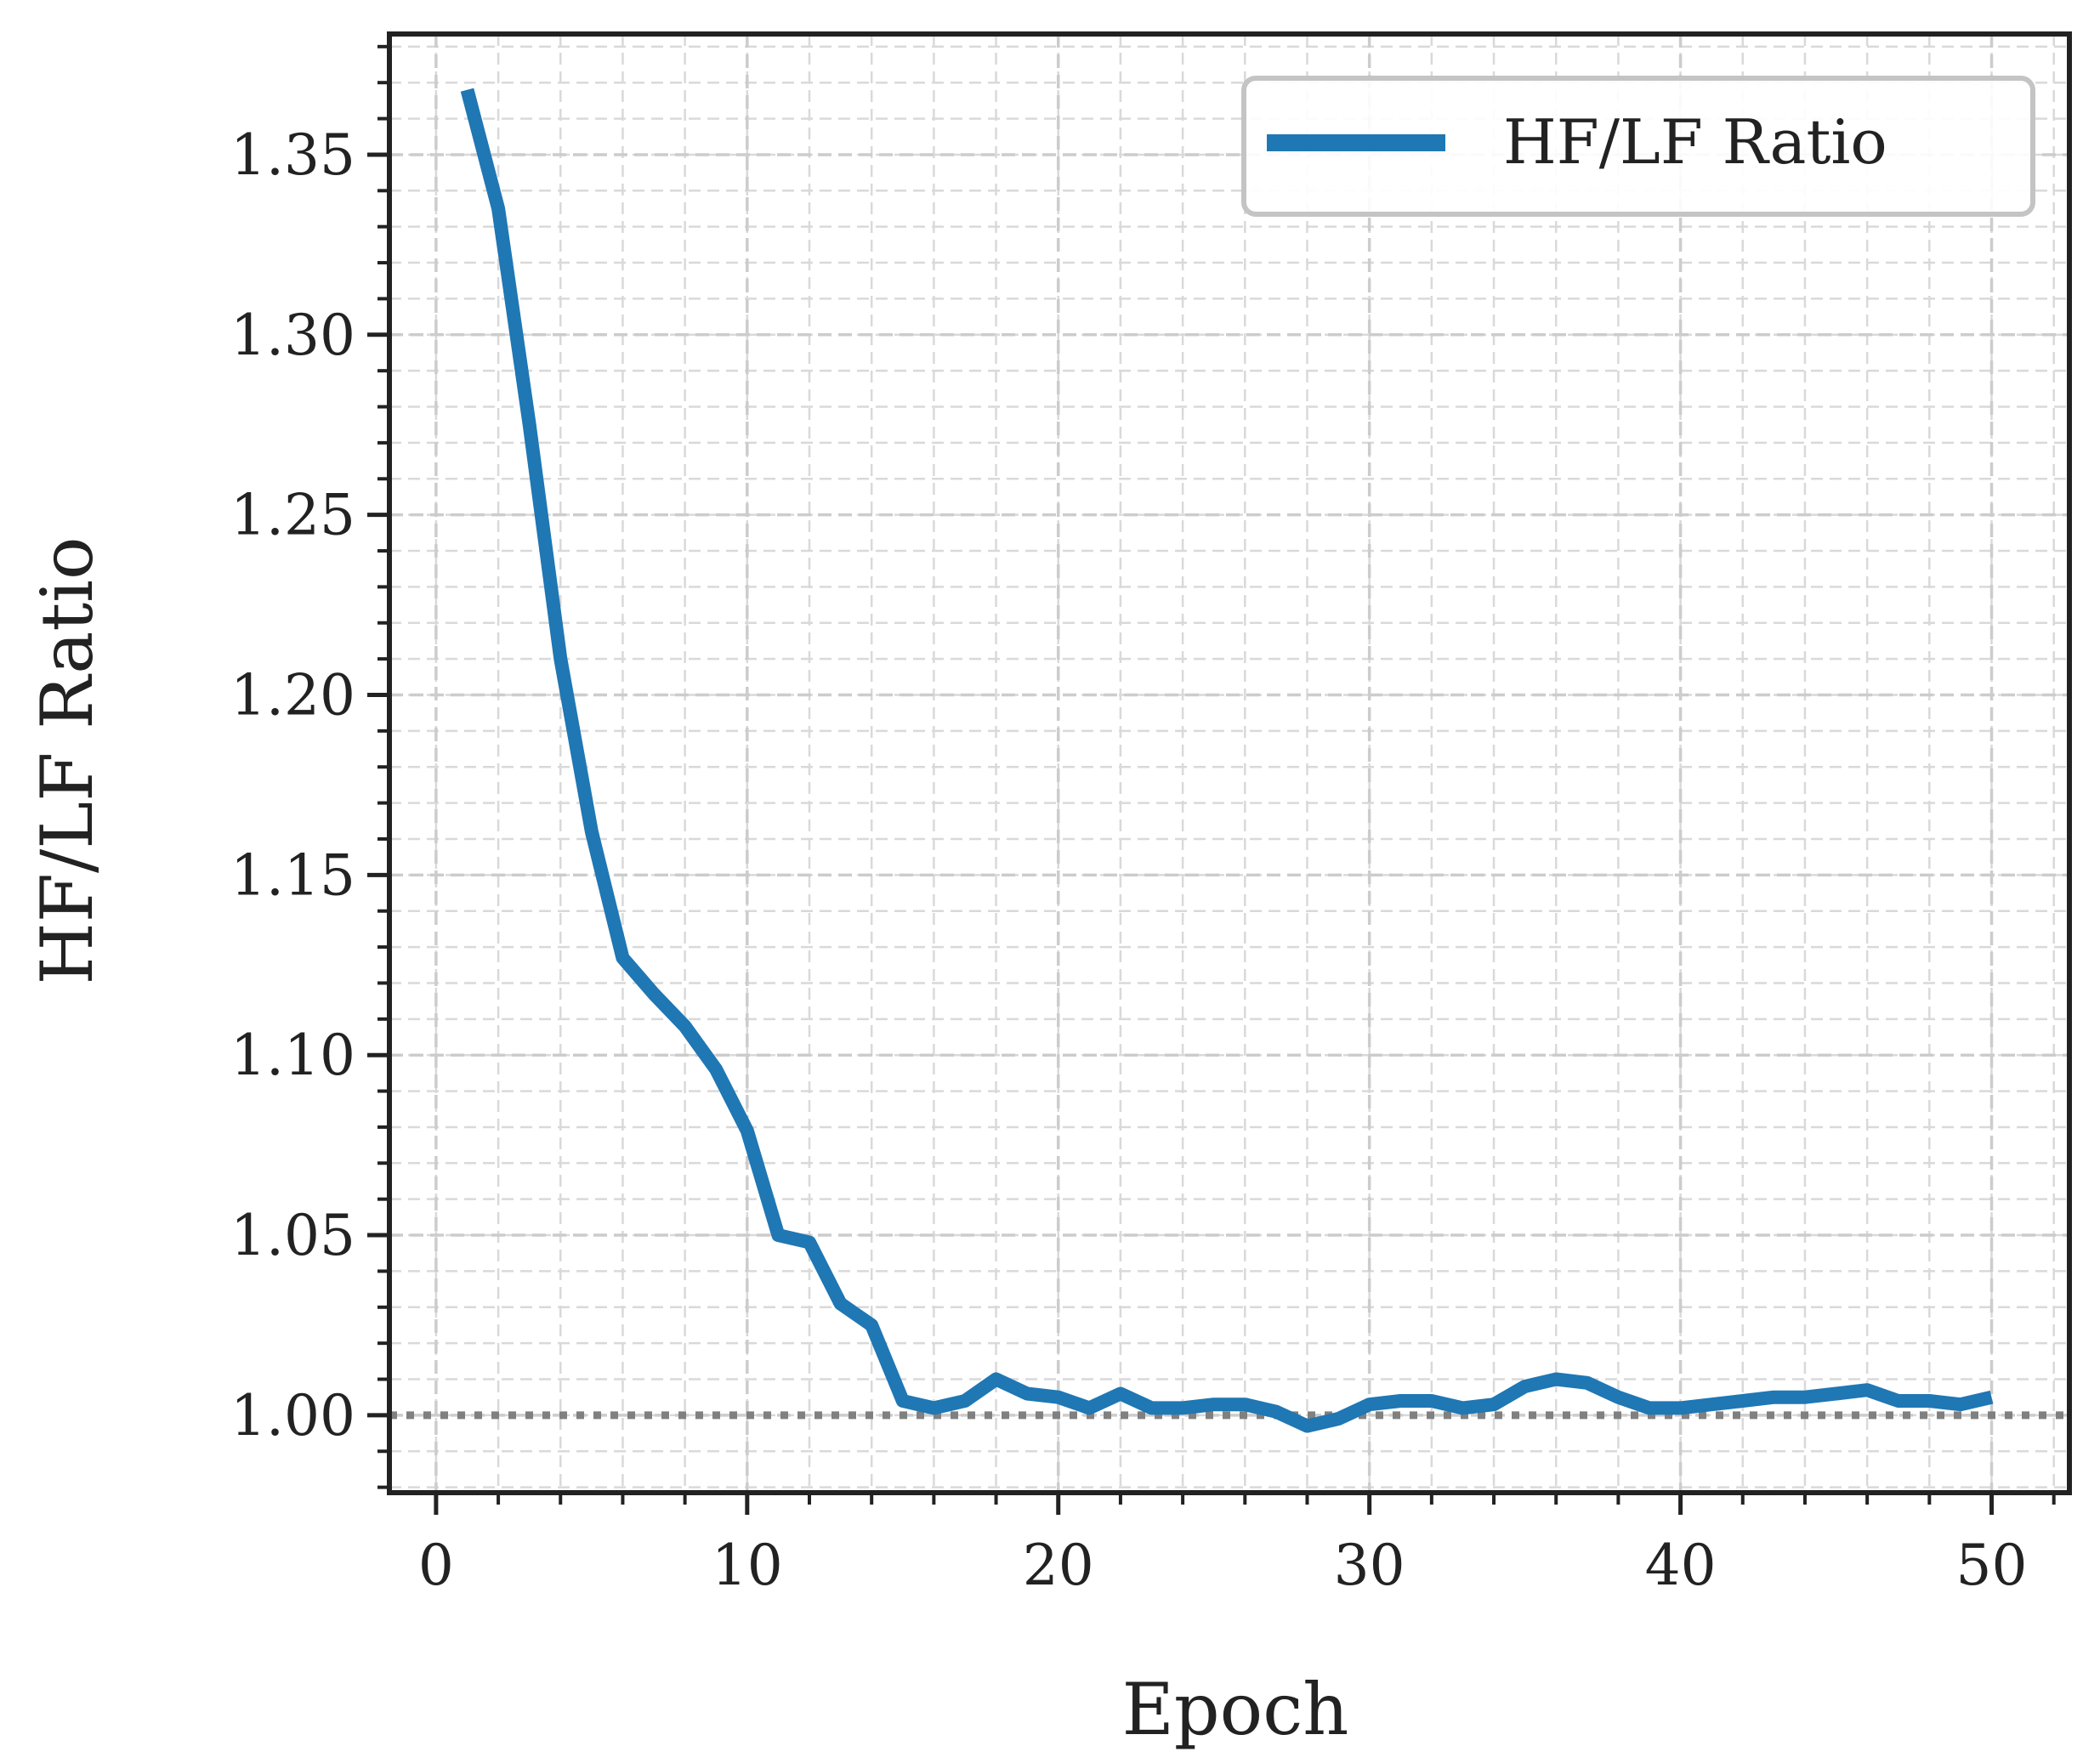 Image resolution: width=2100 pixels, height=1763 pixels. What do you see at coordinates (292, 1235) in the screenshot?
I see `y-tick-label: 1.05` at bounding box center [292, 1235].